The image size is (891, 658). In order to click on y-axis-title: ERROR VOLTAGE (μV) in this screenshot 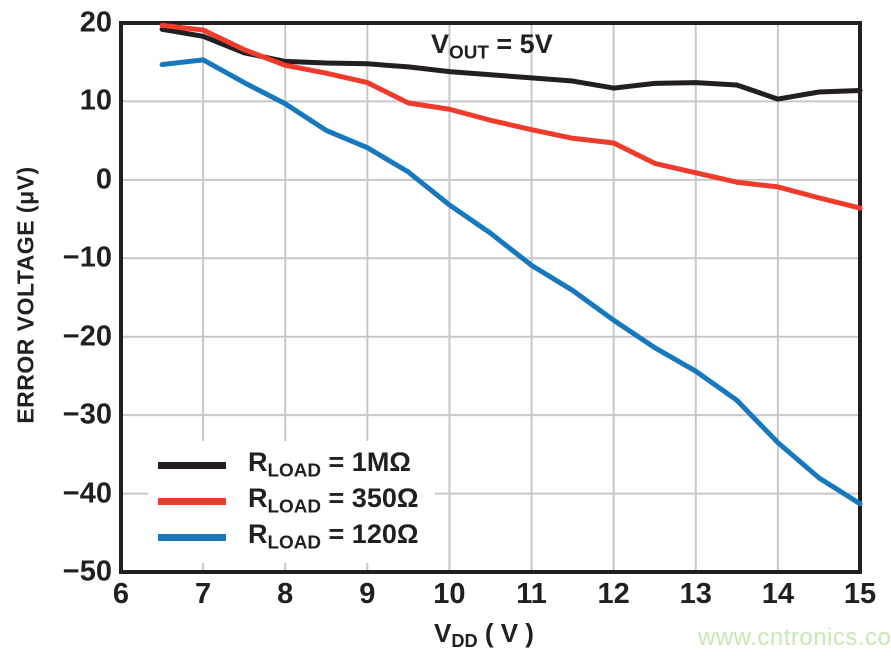, I will do `click(25, 295)`.